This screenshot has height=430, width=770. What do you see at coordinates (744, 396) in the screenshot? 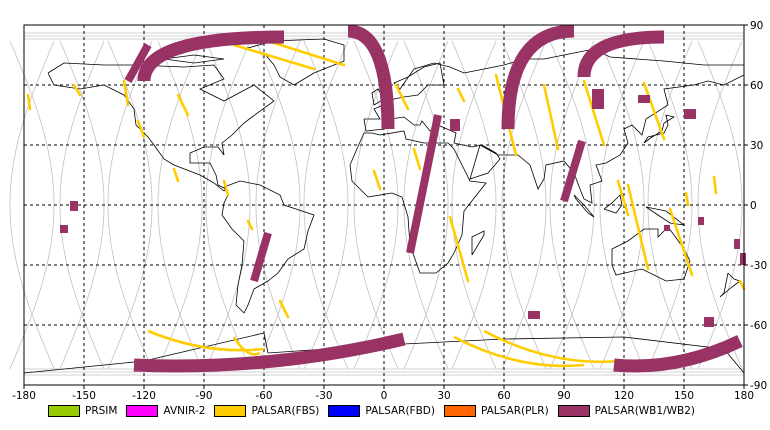
I see `x-tick-label: 180` at bounding box center [744, 396].